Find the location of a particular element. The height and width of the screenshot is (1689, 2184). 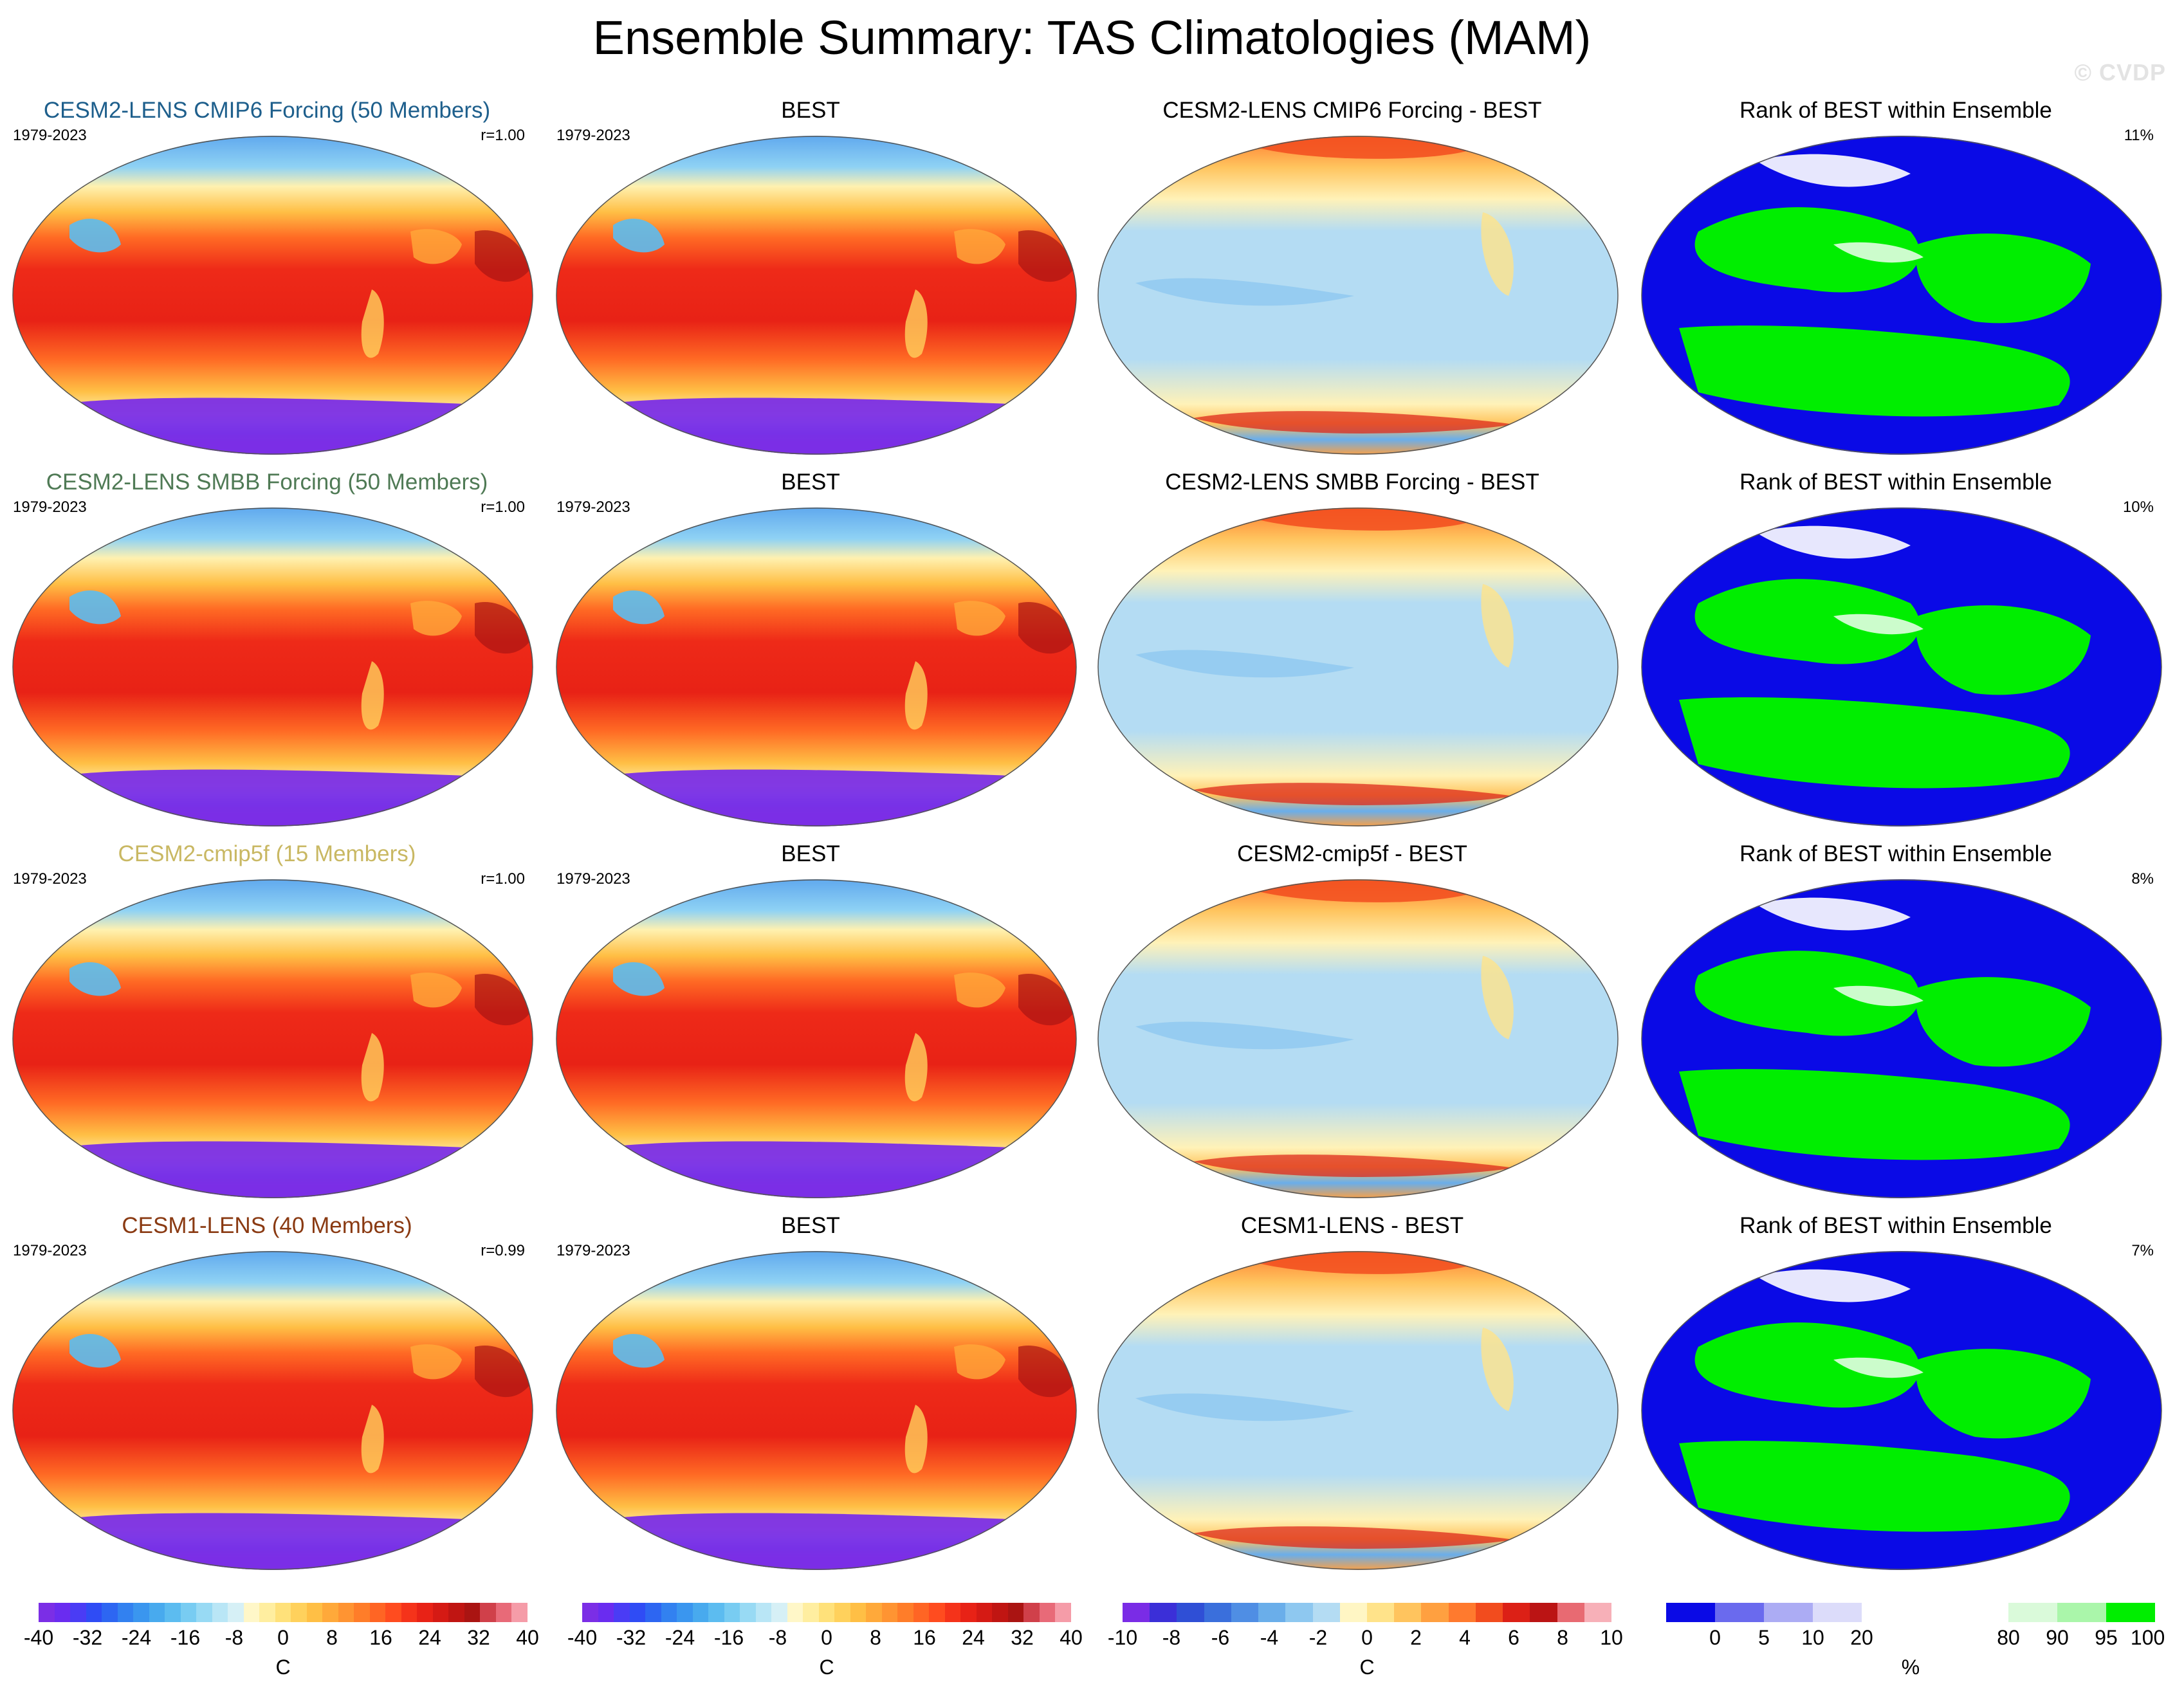

panel-diff-row-3: CESM2-cmip5f - BEST is located at coordinates (1352, 1020).